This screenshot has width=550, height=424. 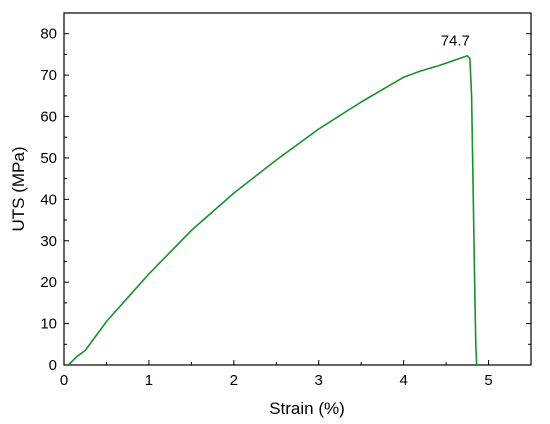 What do you see at coordinates (149, 380) in the screenshot?
I see `x-tick-label: 1` at bounding box center [149, 380].